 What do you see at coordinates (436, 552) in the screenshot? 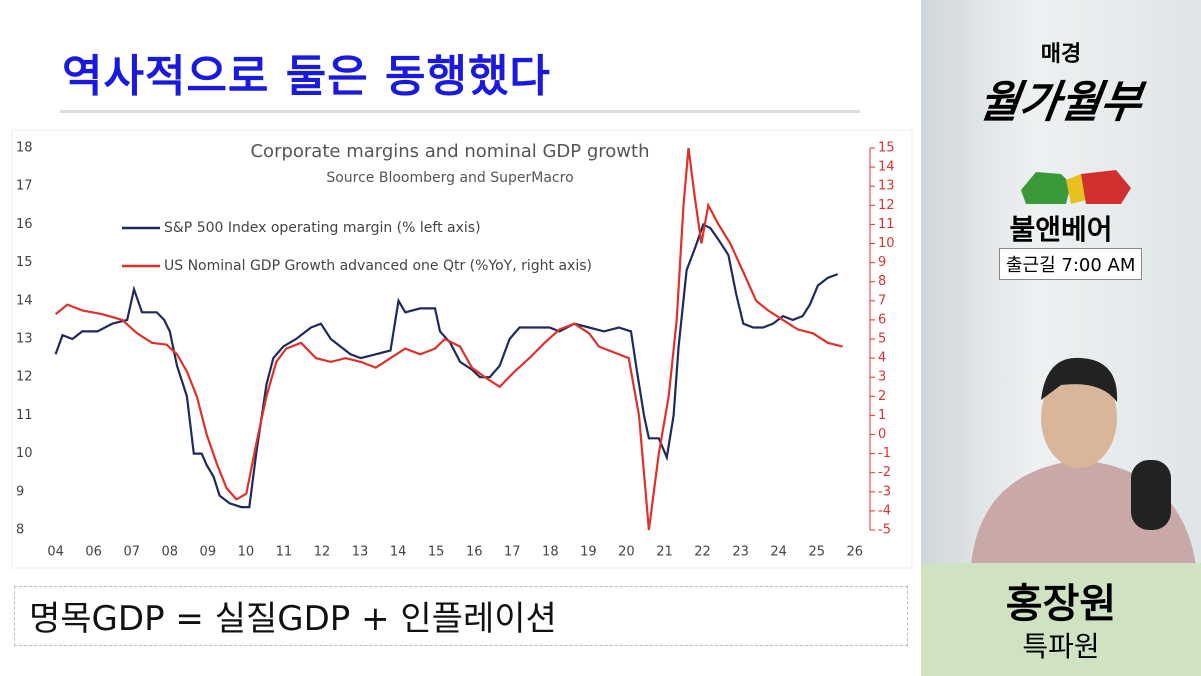
I see `x-tick-label: 15` at bounding box center [436, 552].